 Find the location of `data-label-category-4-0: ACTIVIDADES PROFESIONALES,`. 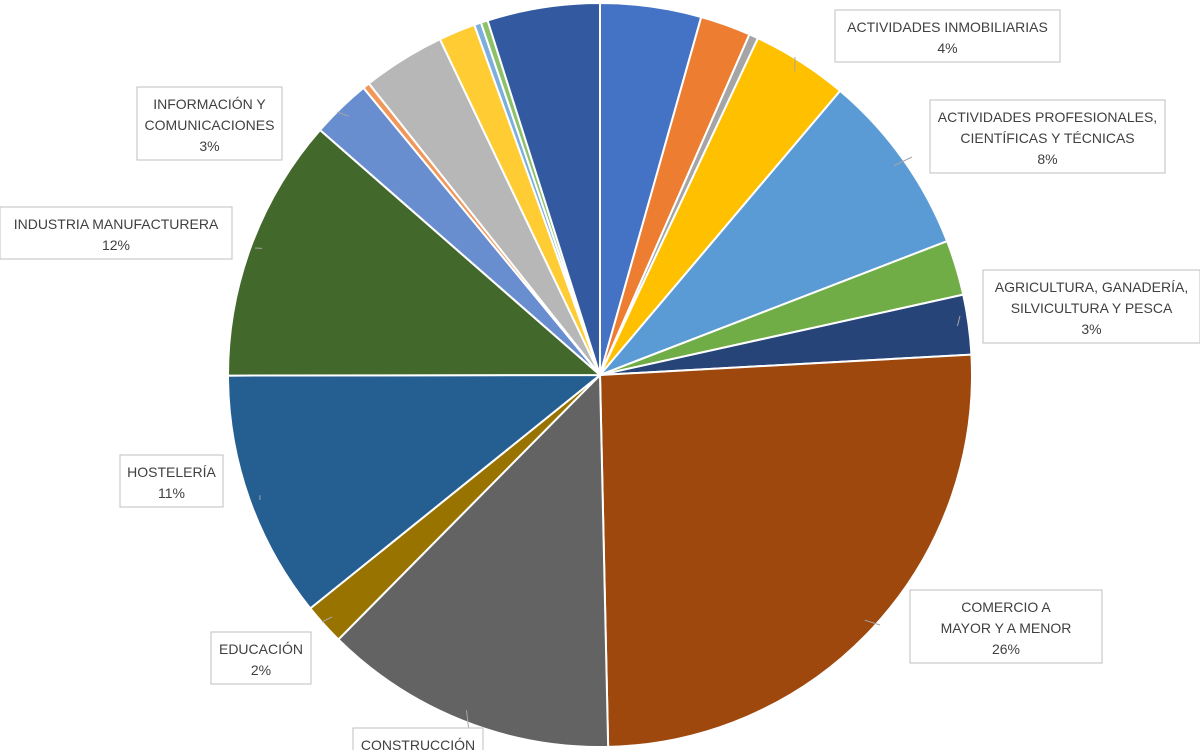

data-label-category-4-0: ACTIVIDADES PROFESIONALES, is located at coordinates (1047, 117).